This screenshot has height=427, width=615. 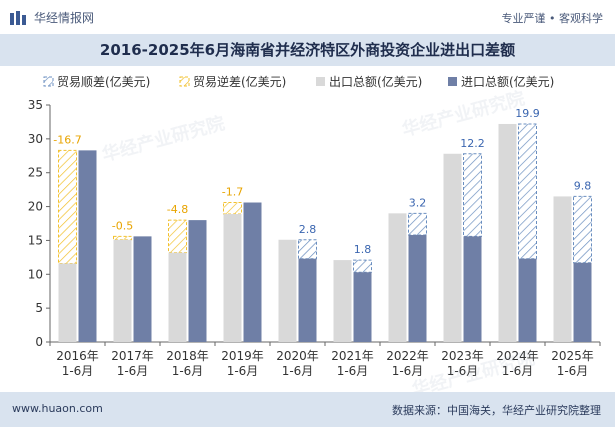 I want to click on brand-name: 华经情报网, so click(x=64, y=18).